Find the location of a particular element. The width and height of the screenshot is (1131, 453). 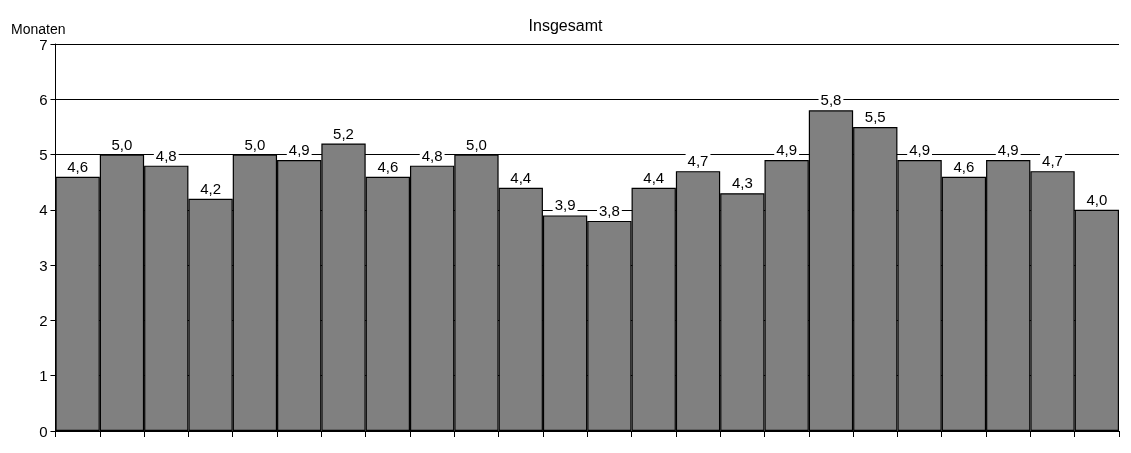

data-label: 3,8 is located at coordinates (609, 210).